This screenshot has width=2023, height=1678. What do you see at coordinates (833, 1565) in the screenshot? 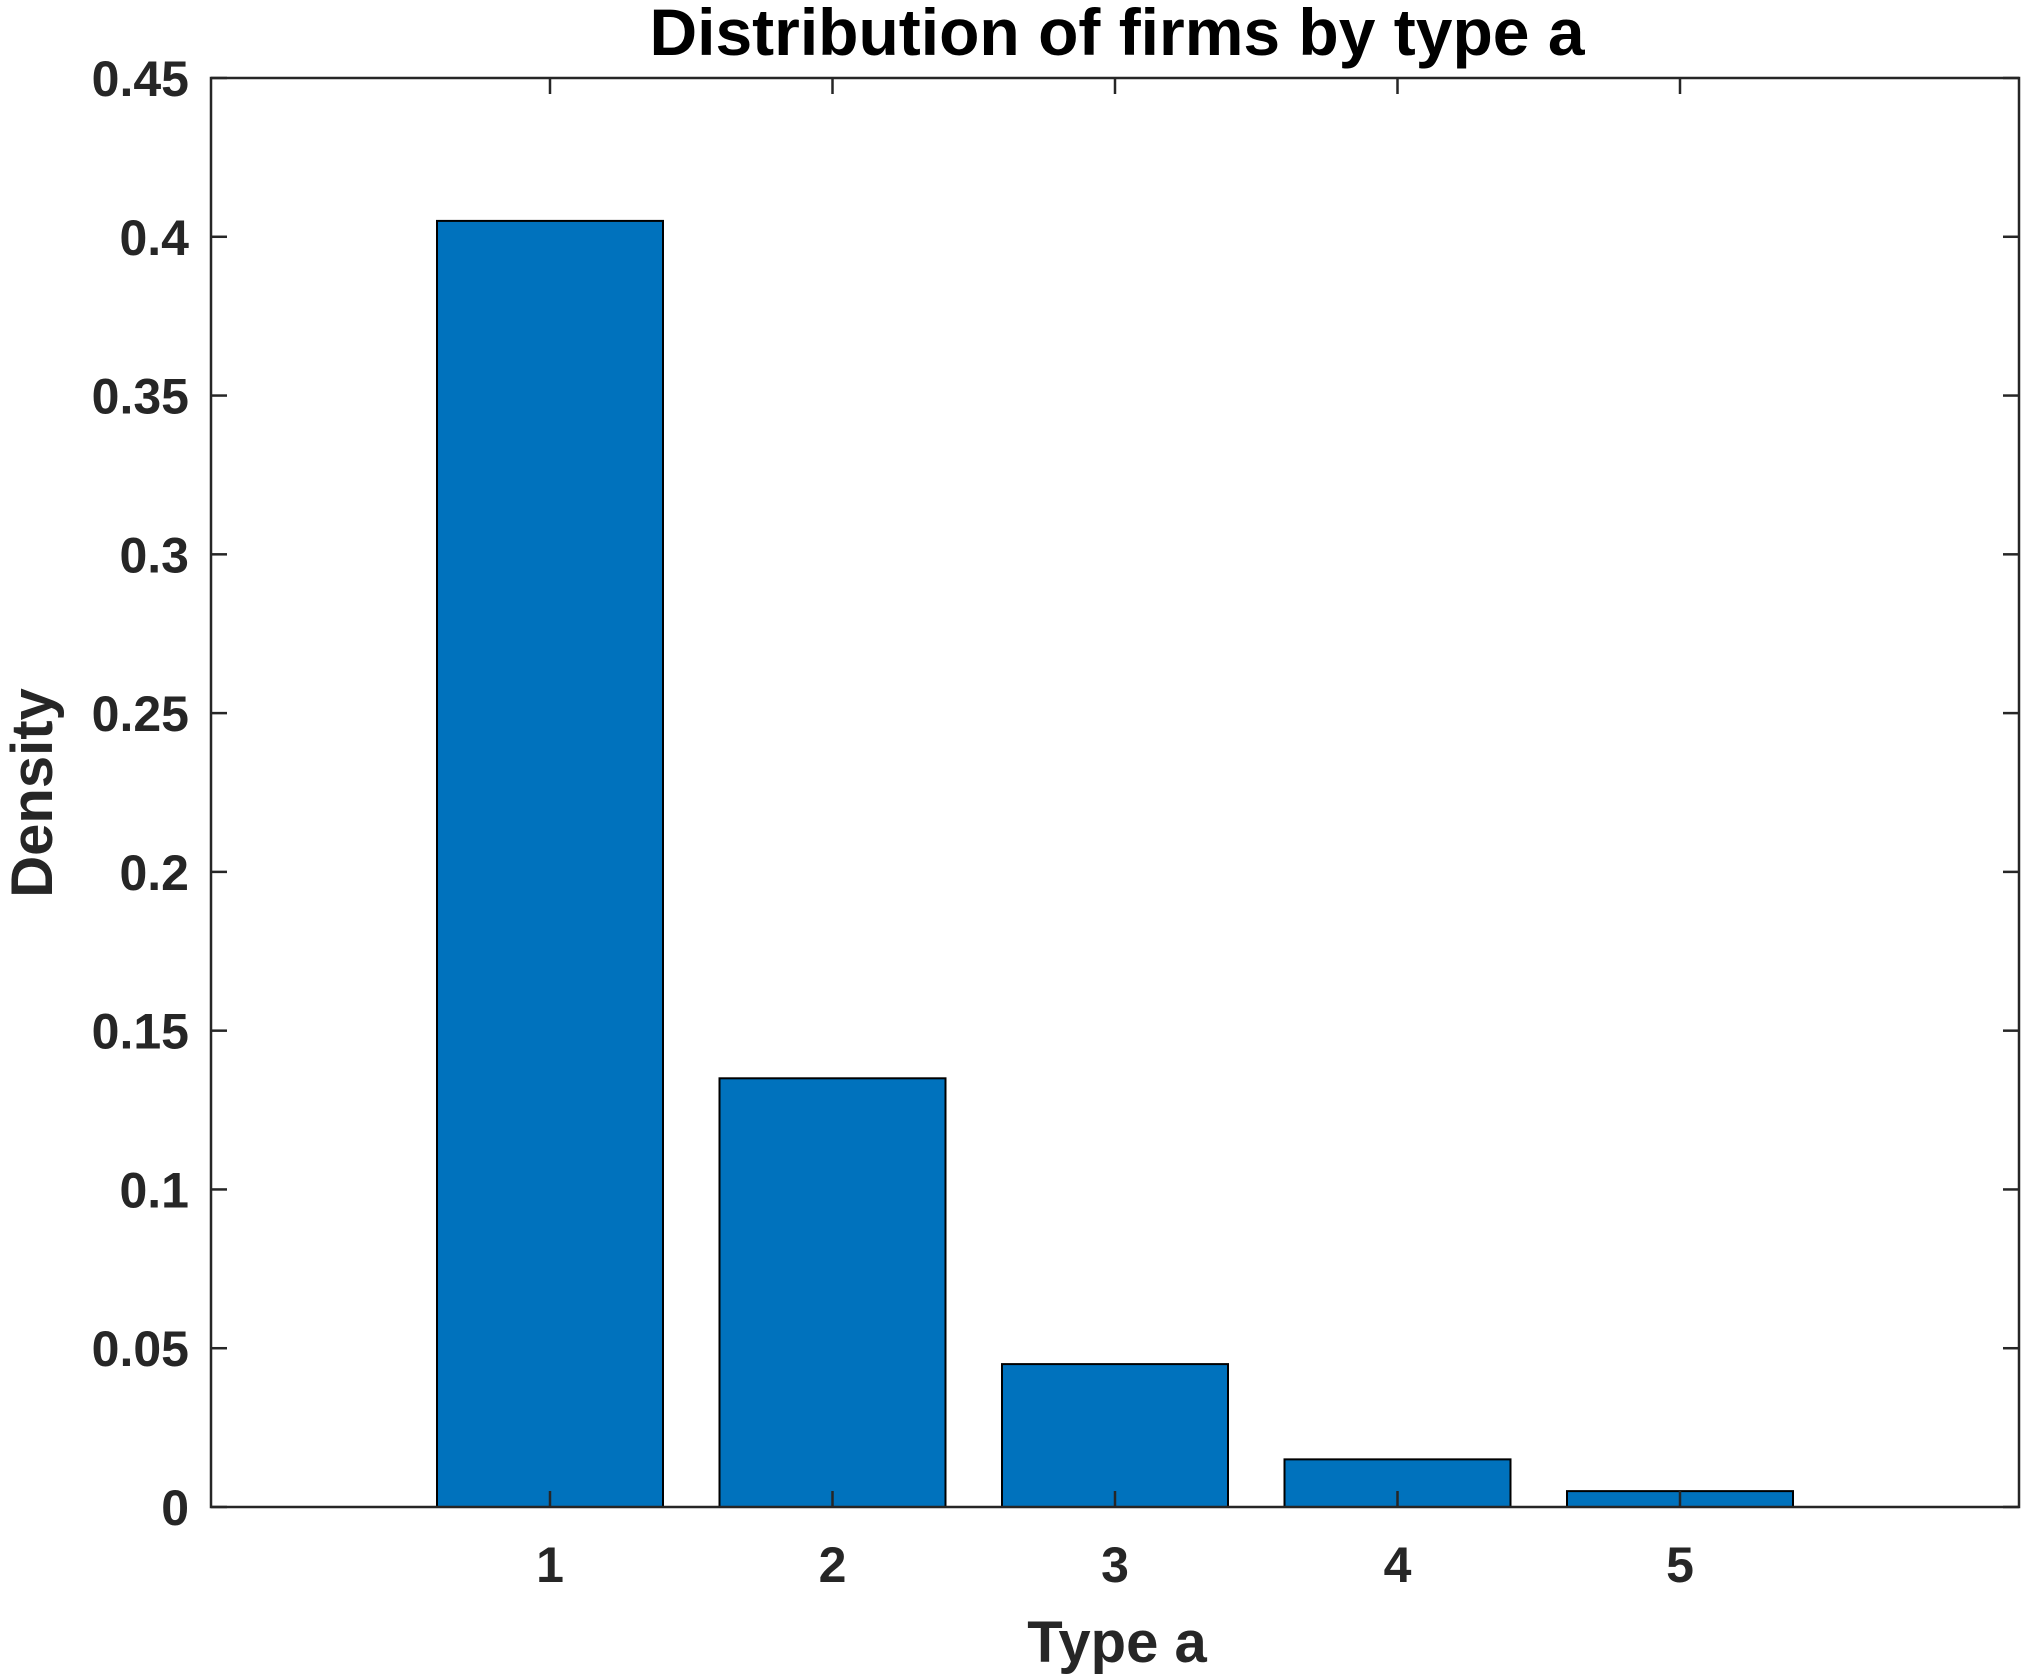
I see `x-tick-label-2: 2` at bounding box center [833, 1565].